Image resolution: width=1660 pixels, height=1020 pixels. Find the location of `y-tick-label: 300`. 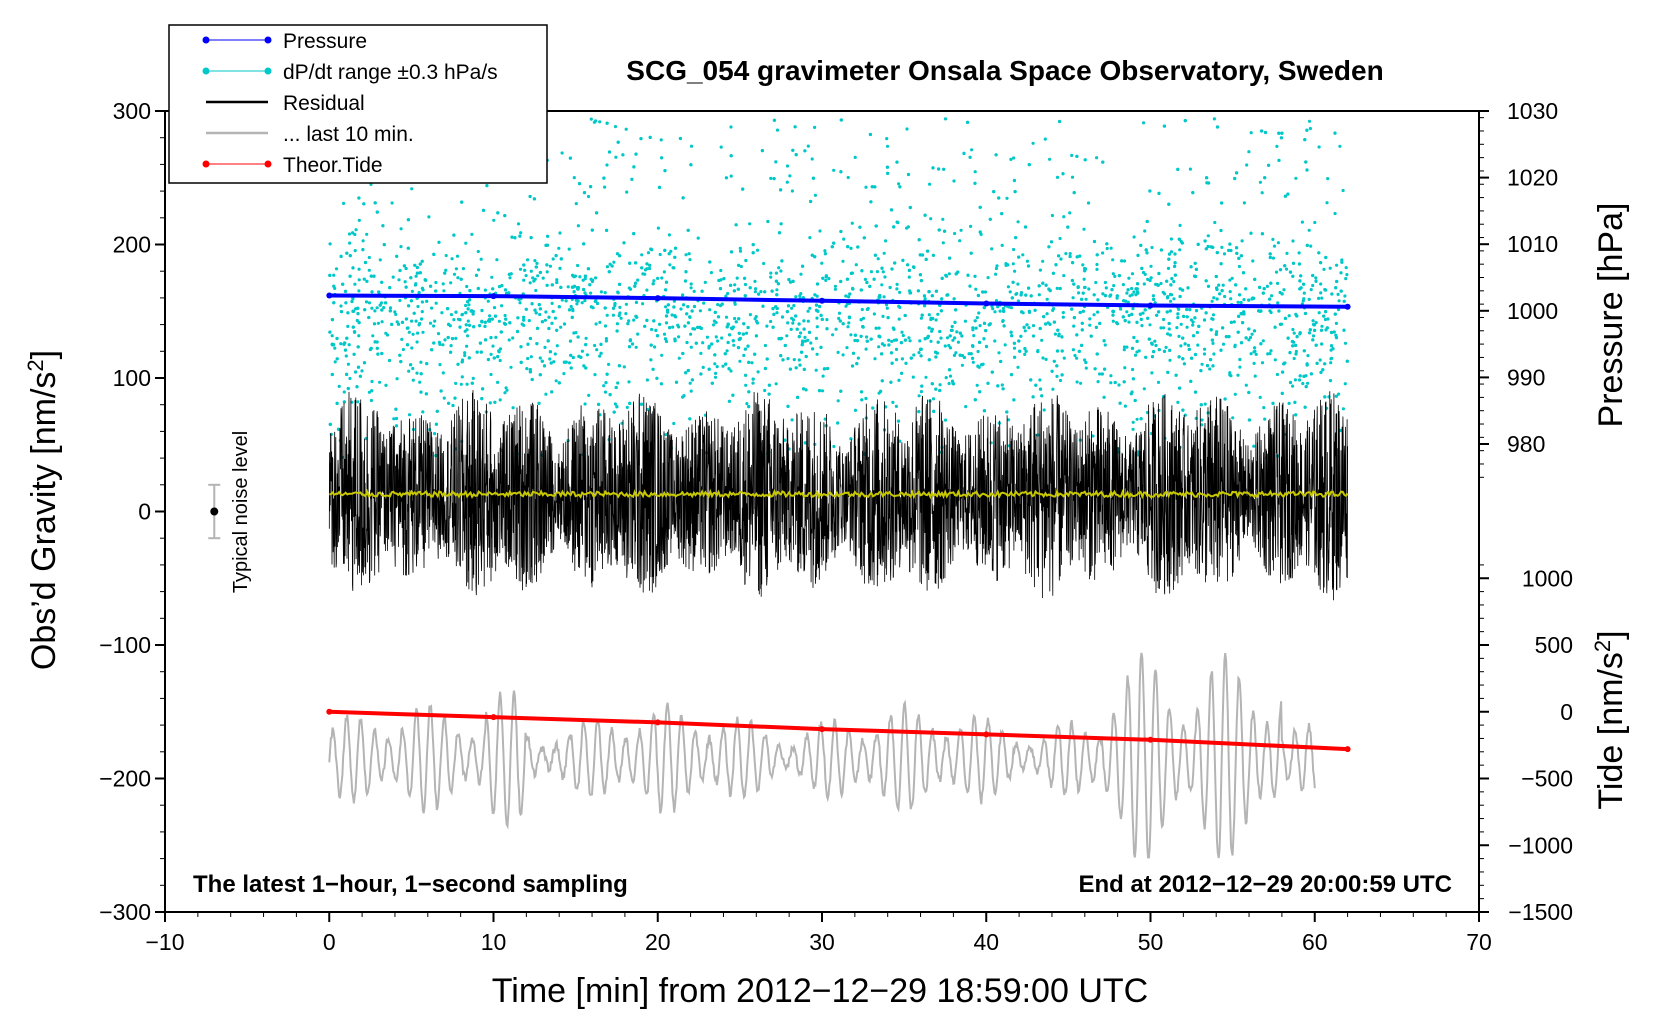

y-tick-label: 300 is located at coordinates (132, 111).